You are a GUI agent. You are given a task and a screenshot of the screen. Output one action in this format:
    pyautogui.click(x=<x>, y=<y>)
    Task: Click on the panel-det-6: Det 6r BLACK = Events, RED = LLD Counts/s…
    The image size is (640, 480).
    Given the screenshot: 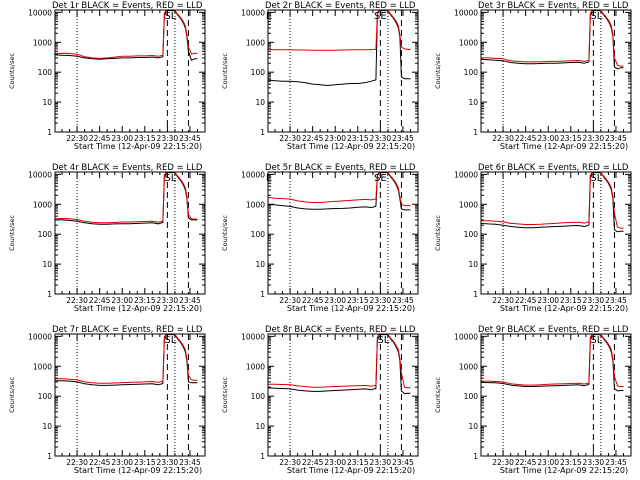 What is the action you would take?
    pyautogui.click(x=533, y=238)
    